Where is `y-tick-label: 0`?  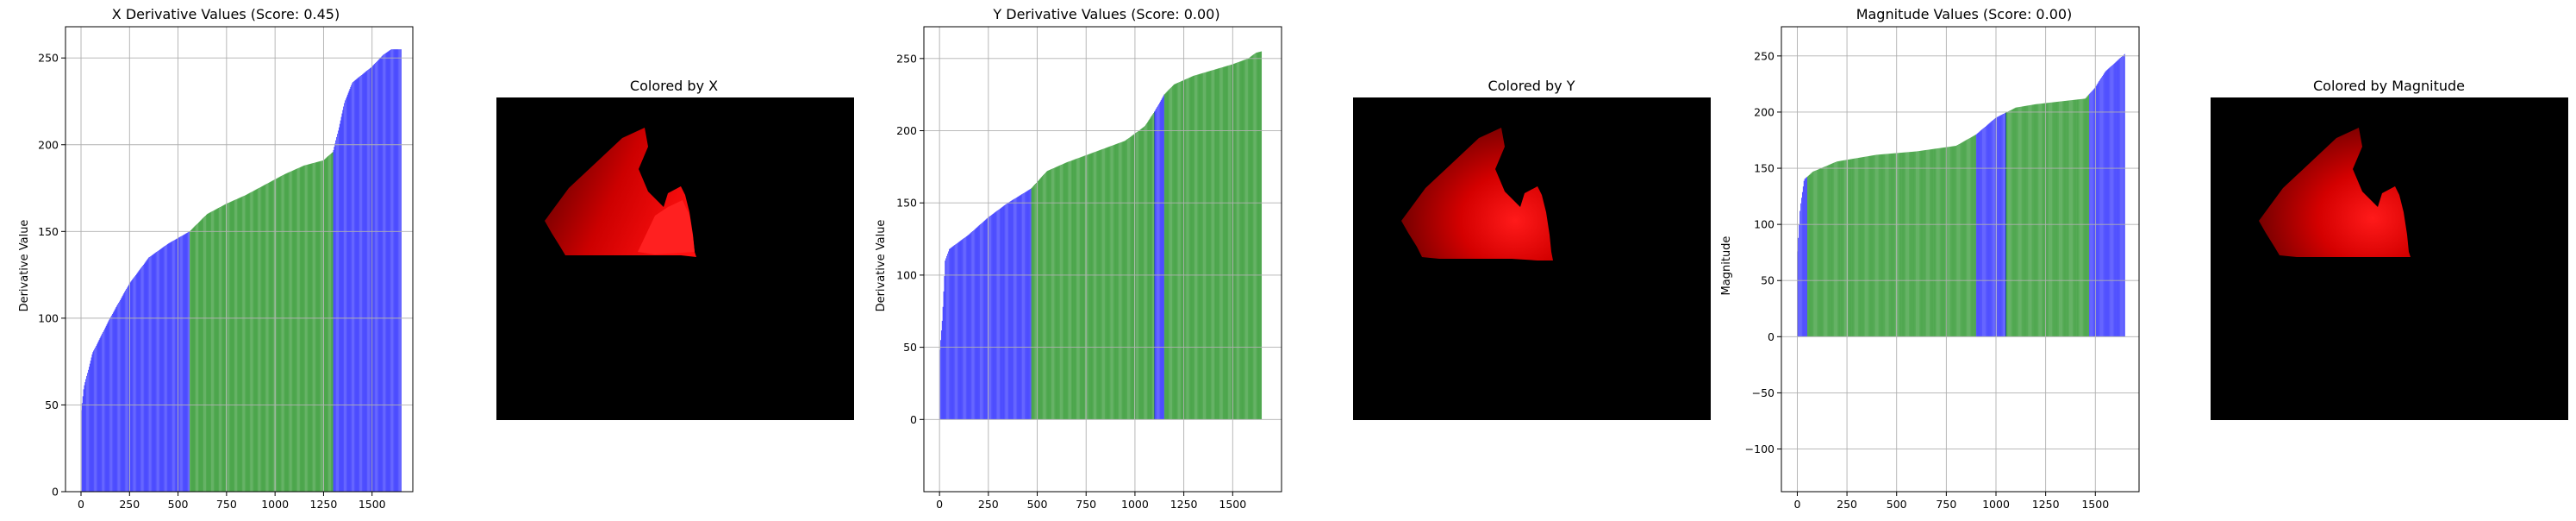 y-tick-label: 0 is located at coordinates (913, 419).